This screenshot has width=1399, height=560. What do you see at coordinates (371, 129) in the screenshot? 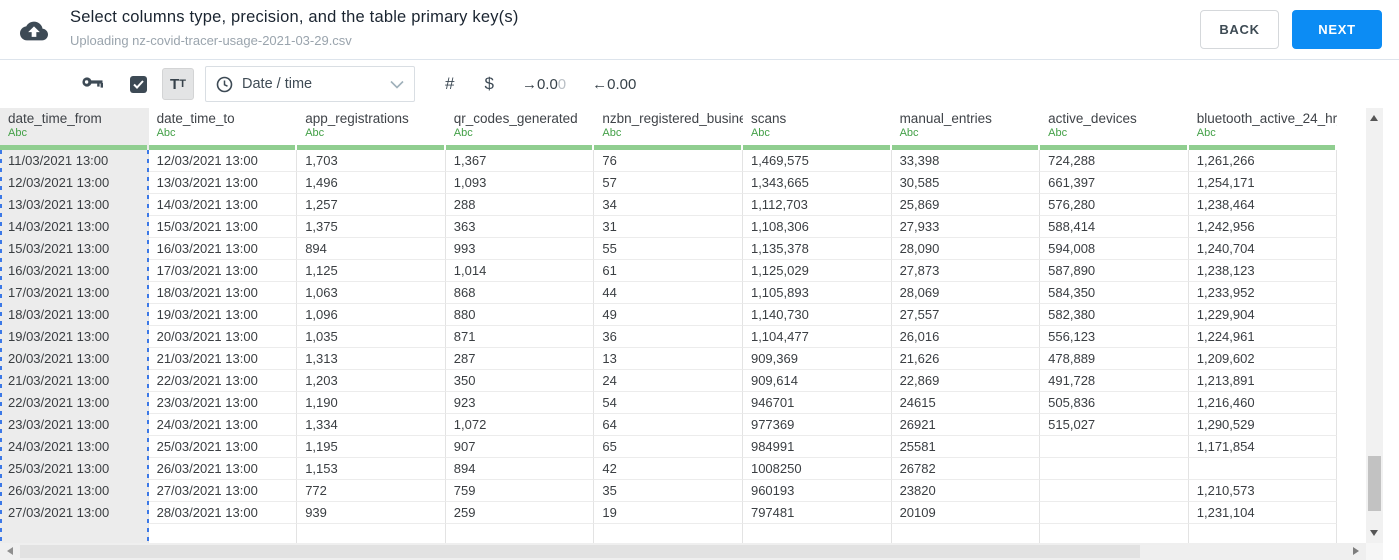
I see `column-header-app_registrations: app_registrations Abc` at bounding box center [371, 129].